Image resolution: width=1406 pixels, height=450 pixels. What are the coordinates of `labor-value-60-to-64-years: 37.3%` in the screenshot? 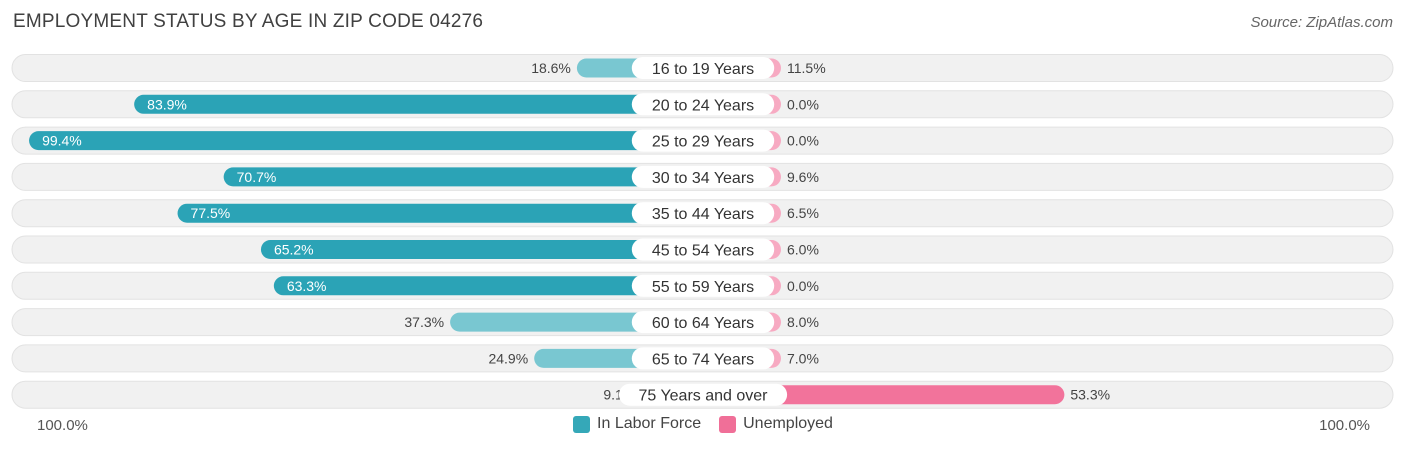 It's located at (424, 322).